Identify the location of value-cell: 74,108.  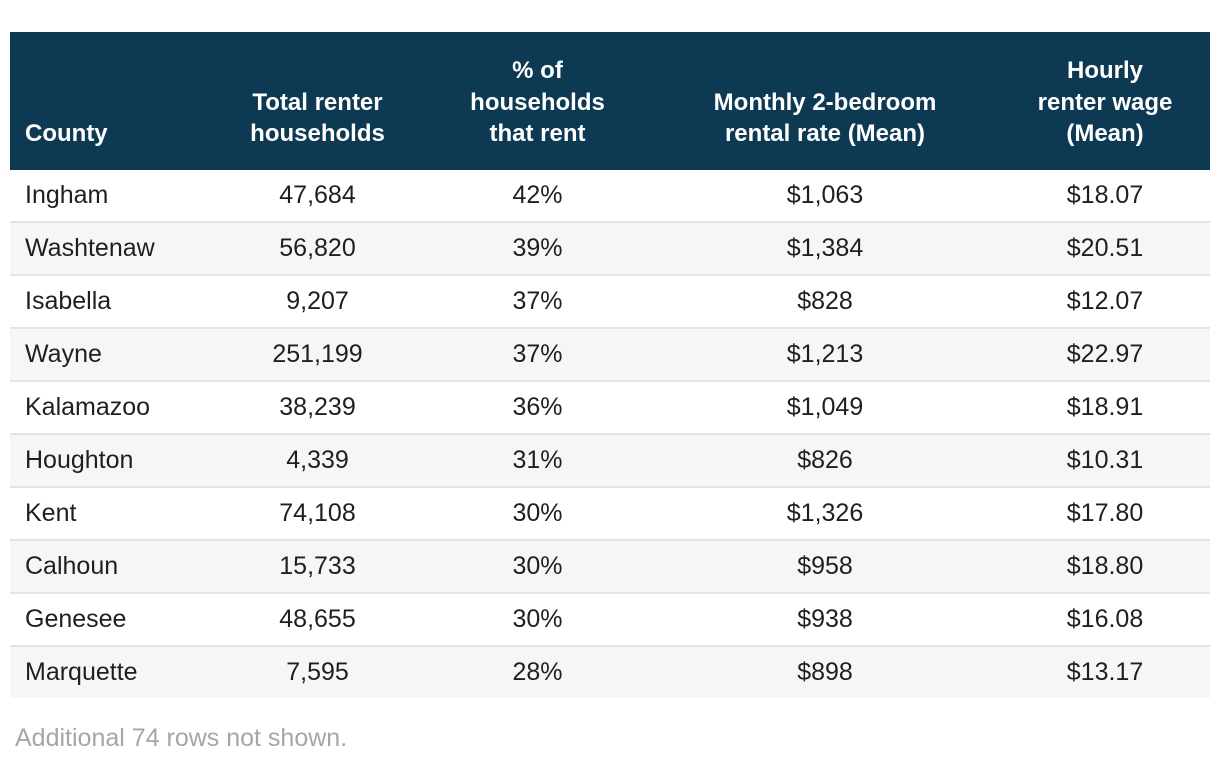
(317, 513).